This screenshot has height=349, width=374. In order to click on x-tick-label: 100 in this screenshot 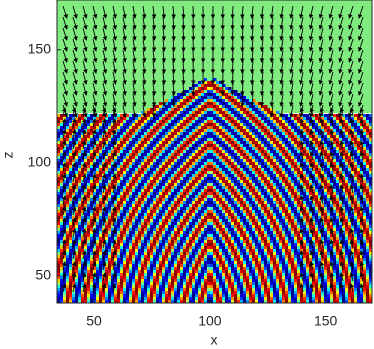, I will do `click(210, 321)`.